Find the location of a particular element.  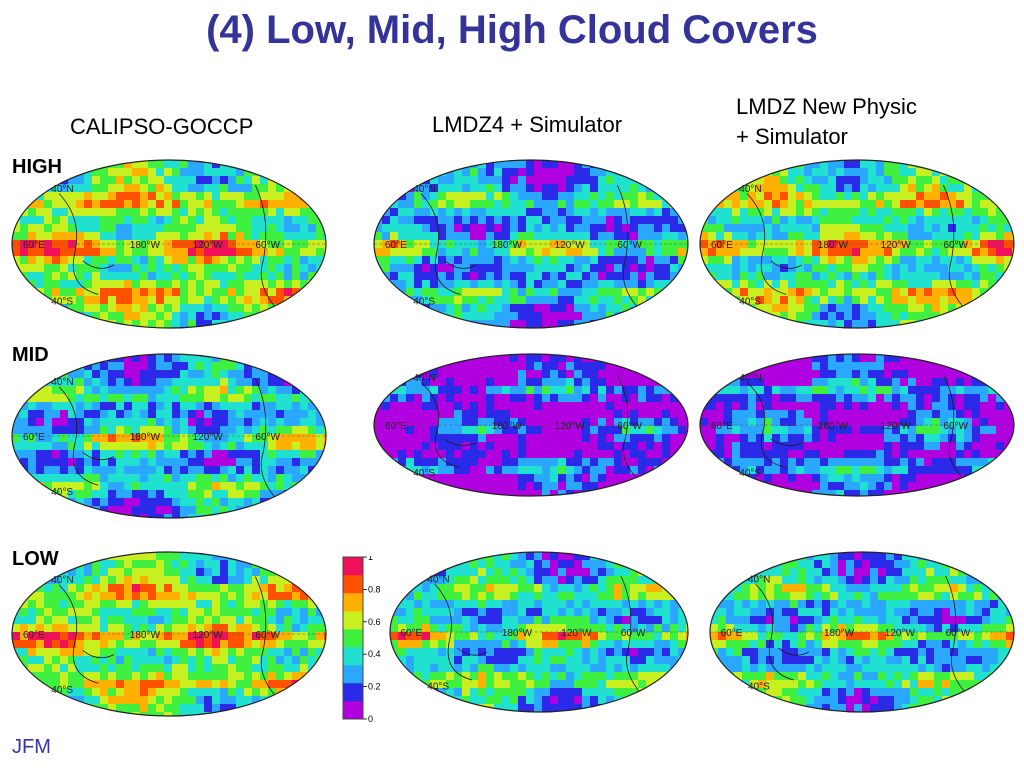

row-label-mid: MID is located at coordinates (30, 355).